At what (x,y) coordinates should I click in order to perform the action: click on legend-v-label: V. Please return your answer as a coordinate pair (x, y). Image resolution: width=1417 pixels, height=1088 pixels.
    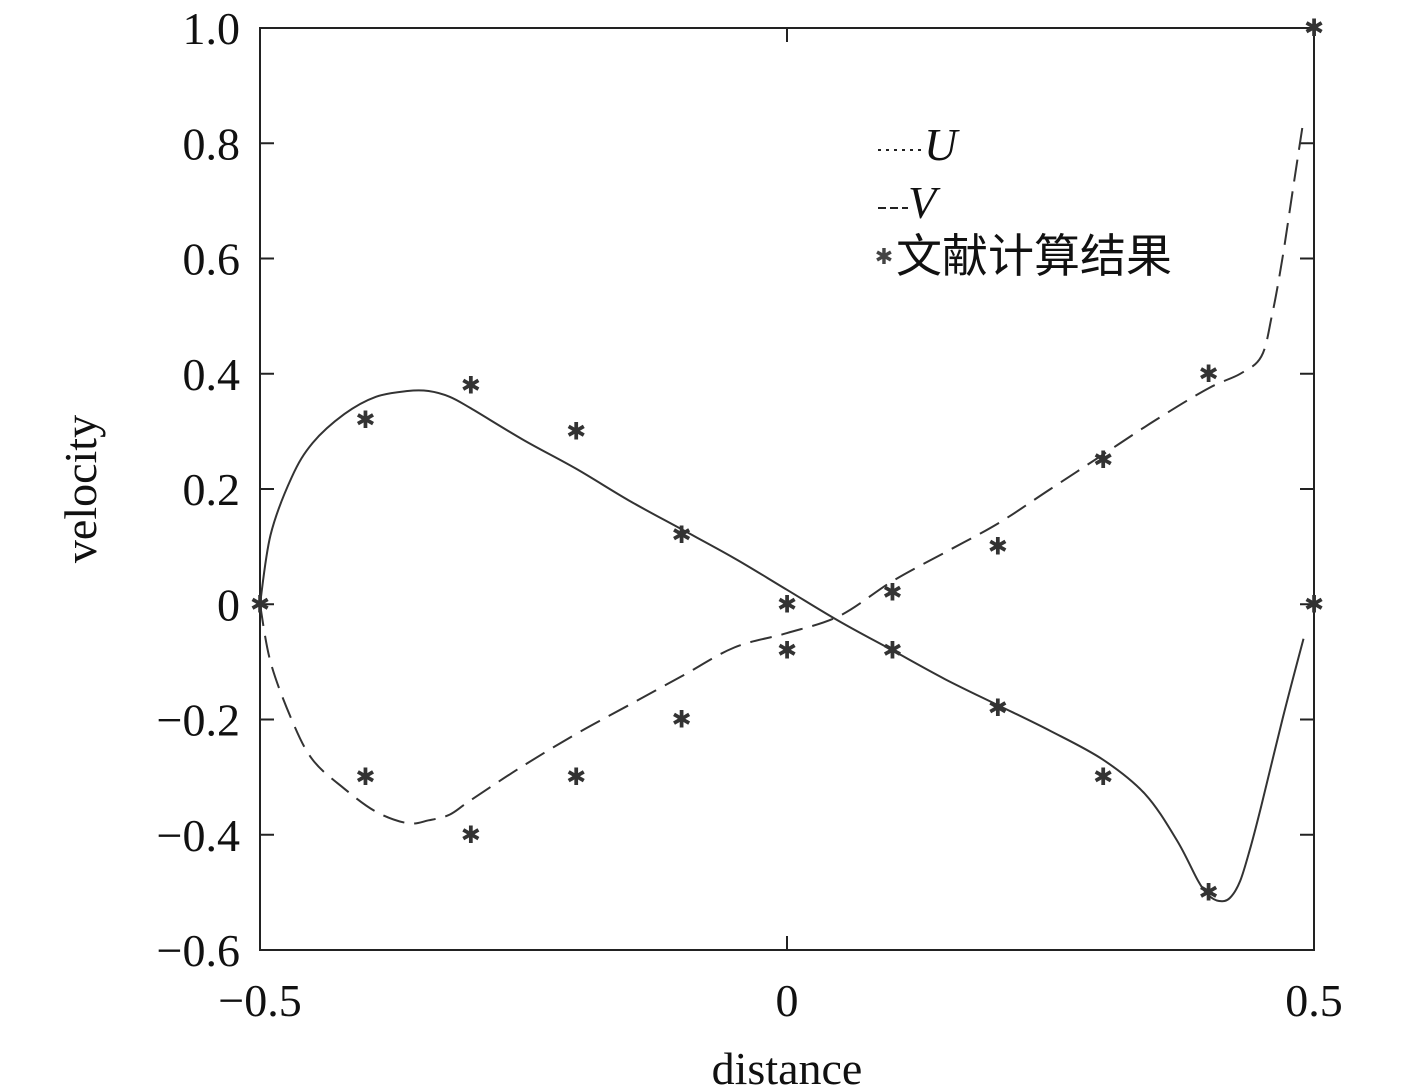
    Looking at the image, I should click on (924, 202).